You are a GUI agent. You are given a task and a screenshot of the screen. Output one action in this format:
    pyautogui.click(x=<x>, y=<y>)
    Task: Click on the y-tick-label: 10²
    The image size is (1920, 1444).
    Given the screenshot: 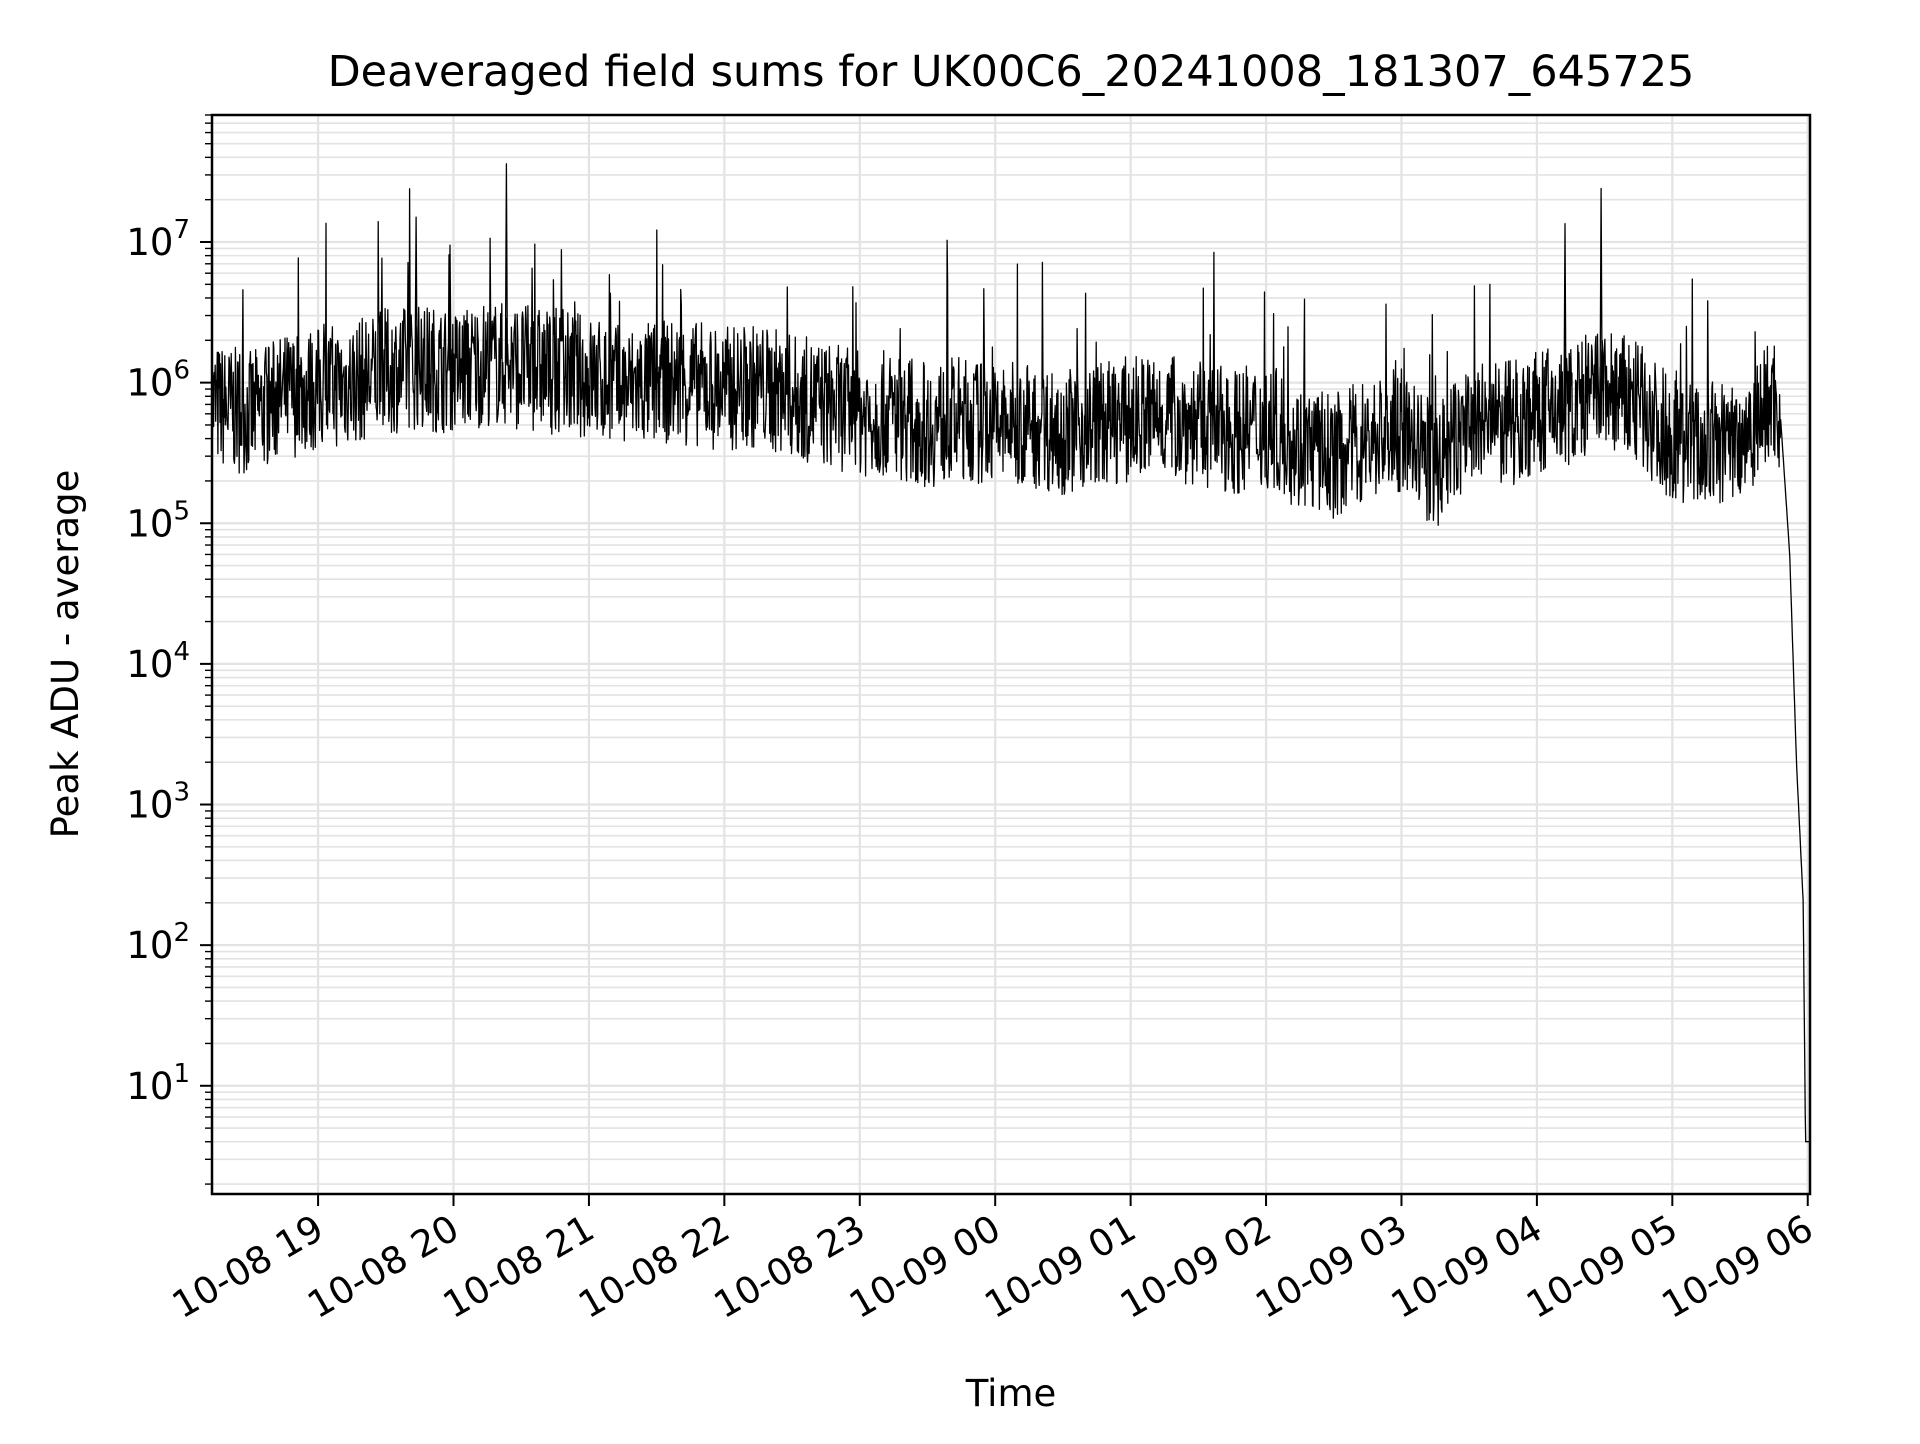 What is the action you would take?
    pyautogui.click(x=158, y=942)
    